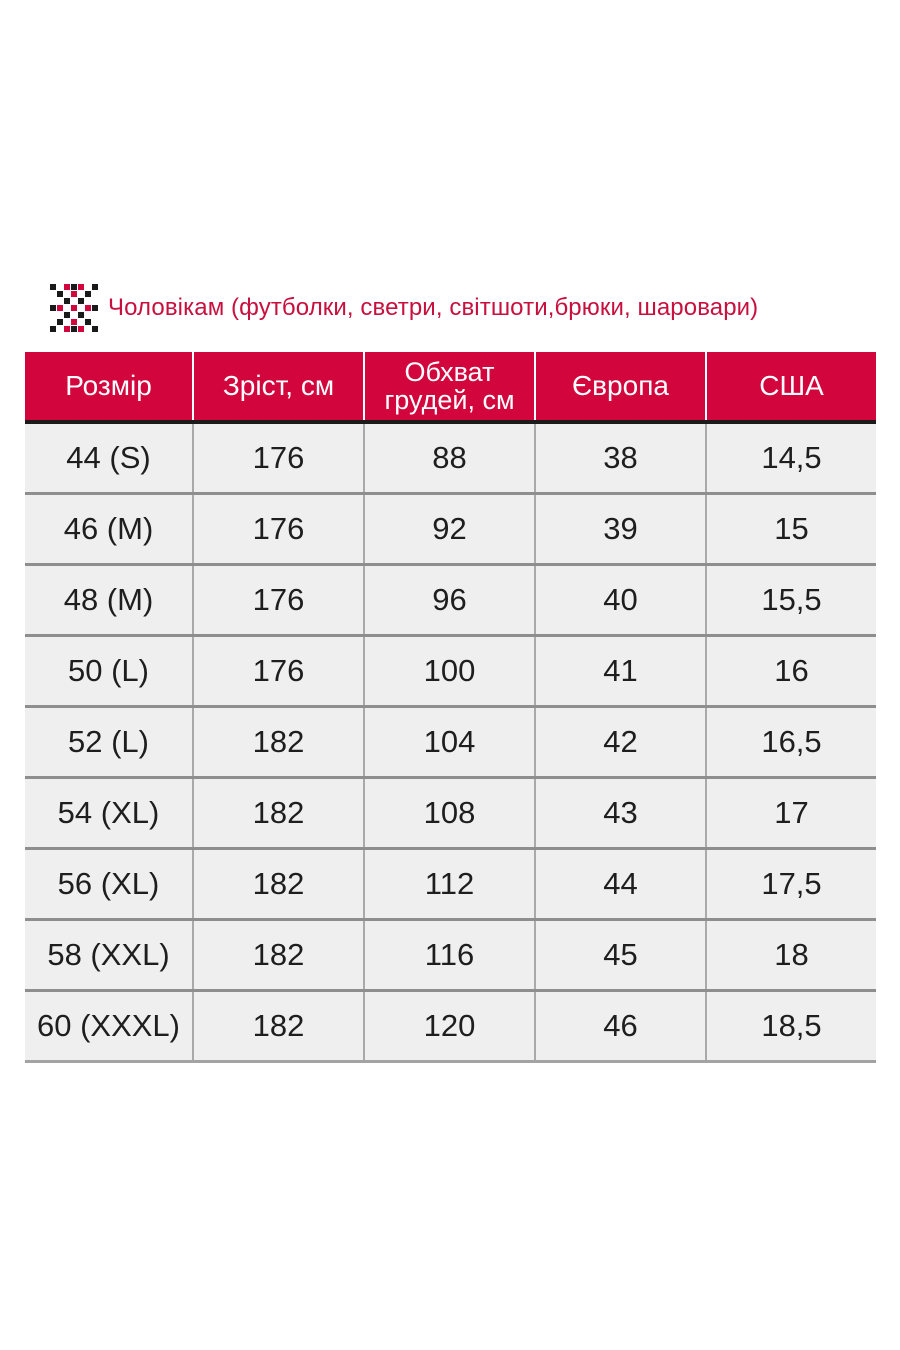 This screenshot has height=1350, width=900. Describe the element at coordinates (109, 600) in the screenshot. I see `cell-size: 48 (M)` at that location.